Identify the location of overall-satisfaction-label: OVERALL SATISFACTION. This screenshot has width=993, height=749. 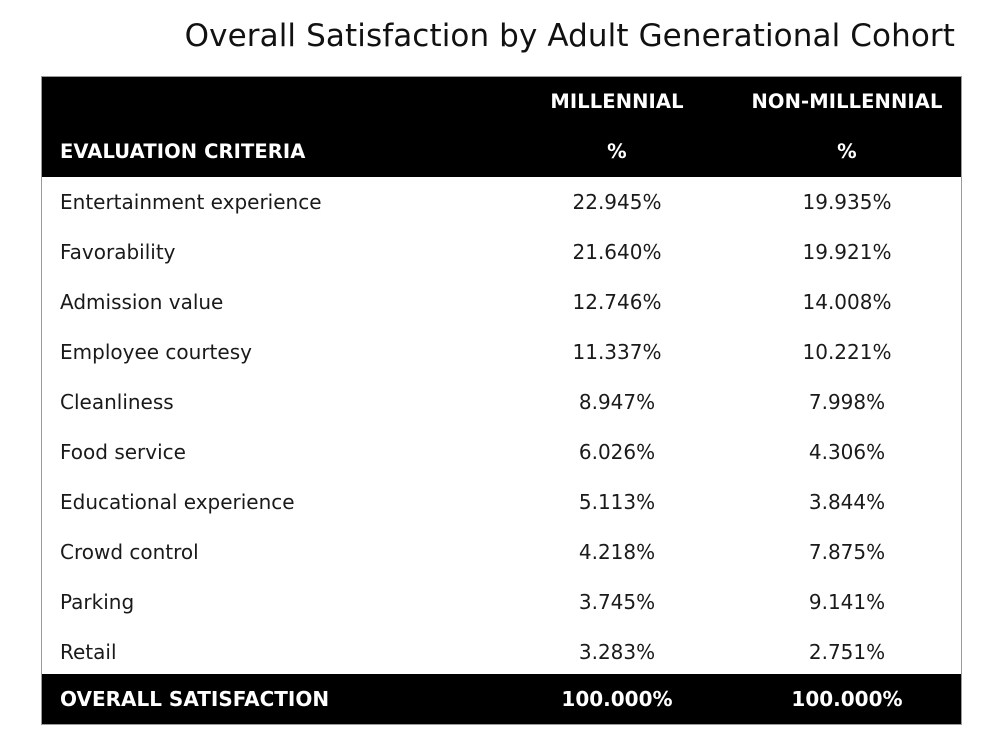
(195, 699).